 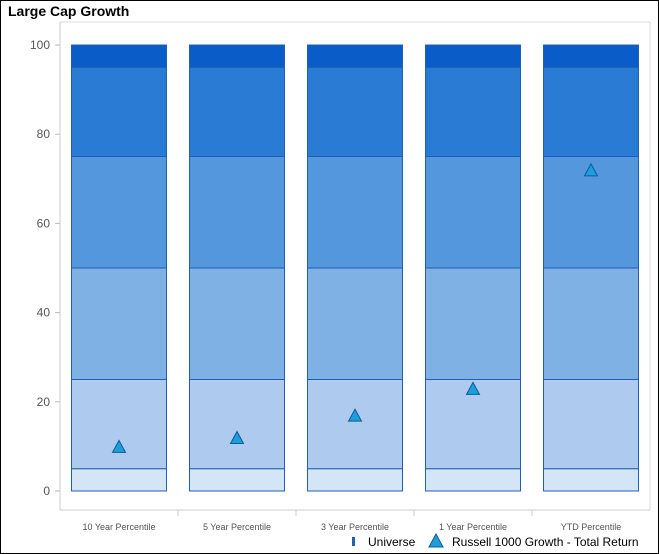 I want to click on chart-title: Large Cap Growth, so click(x=69, y=11).